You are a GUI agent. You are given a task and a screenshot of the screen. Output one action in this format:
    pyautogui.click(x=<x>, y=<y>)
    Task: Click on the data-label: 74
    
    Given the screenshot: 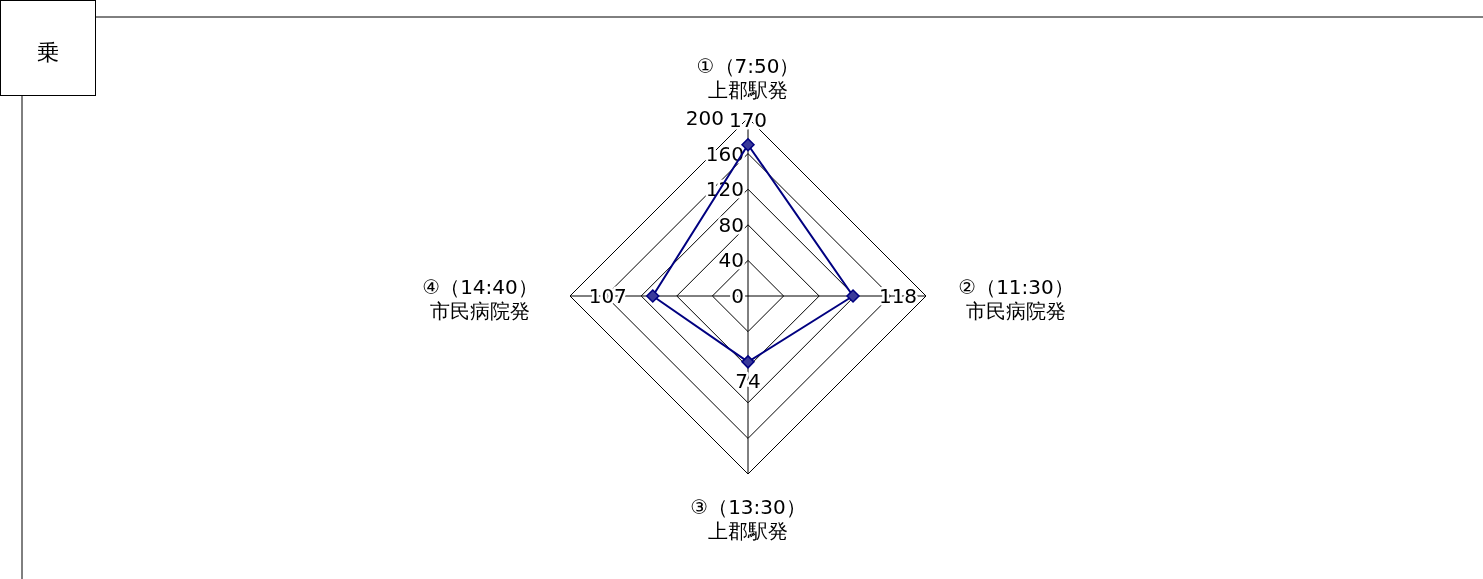 What is the action you would take?
    pyautogui.click(x=748, y=380)
    